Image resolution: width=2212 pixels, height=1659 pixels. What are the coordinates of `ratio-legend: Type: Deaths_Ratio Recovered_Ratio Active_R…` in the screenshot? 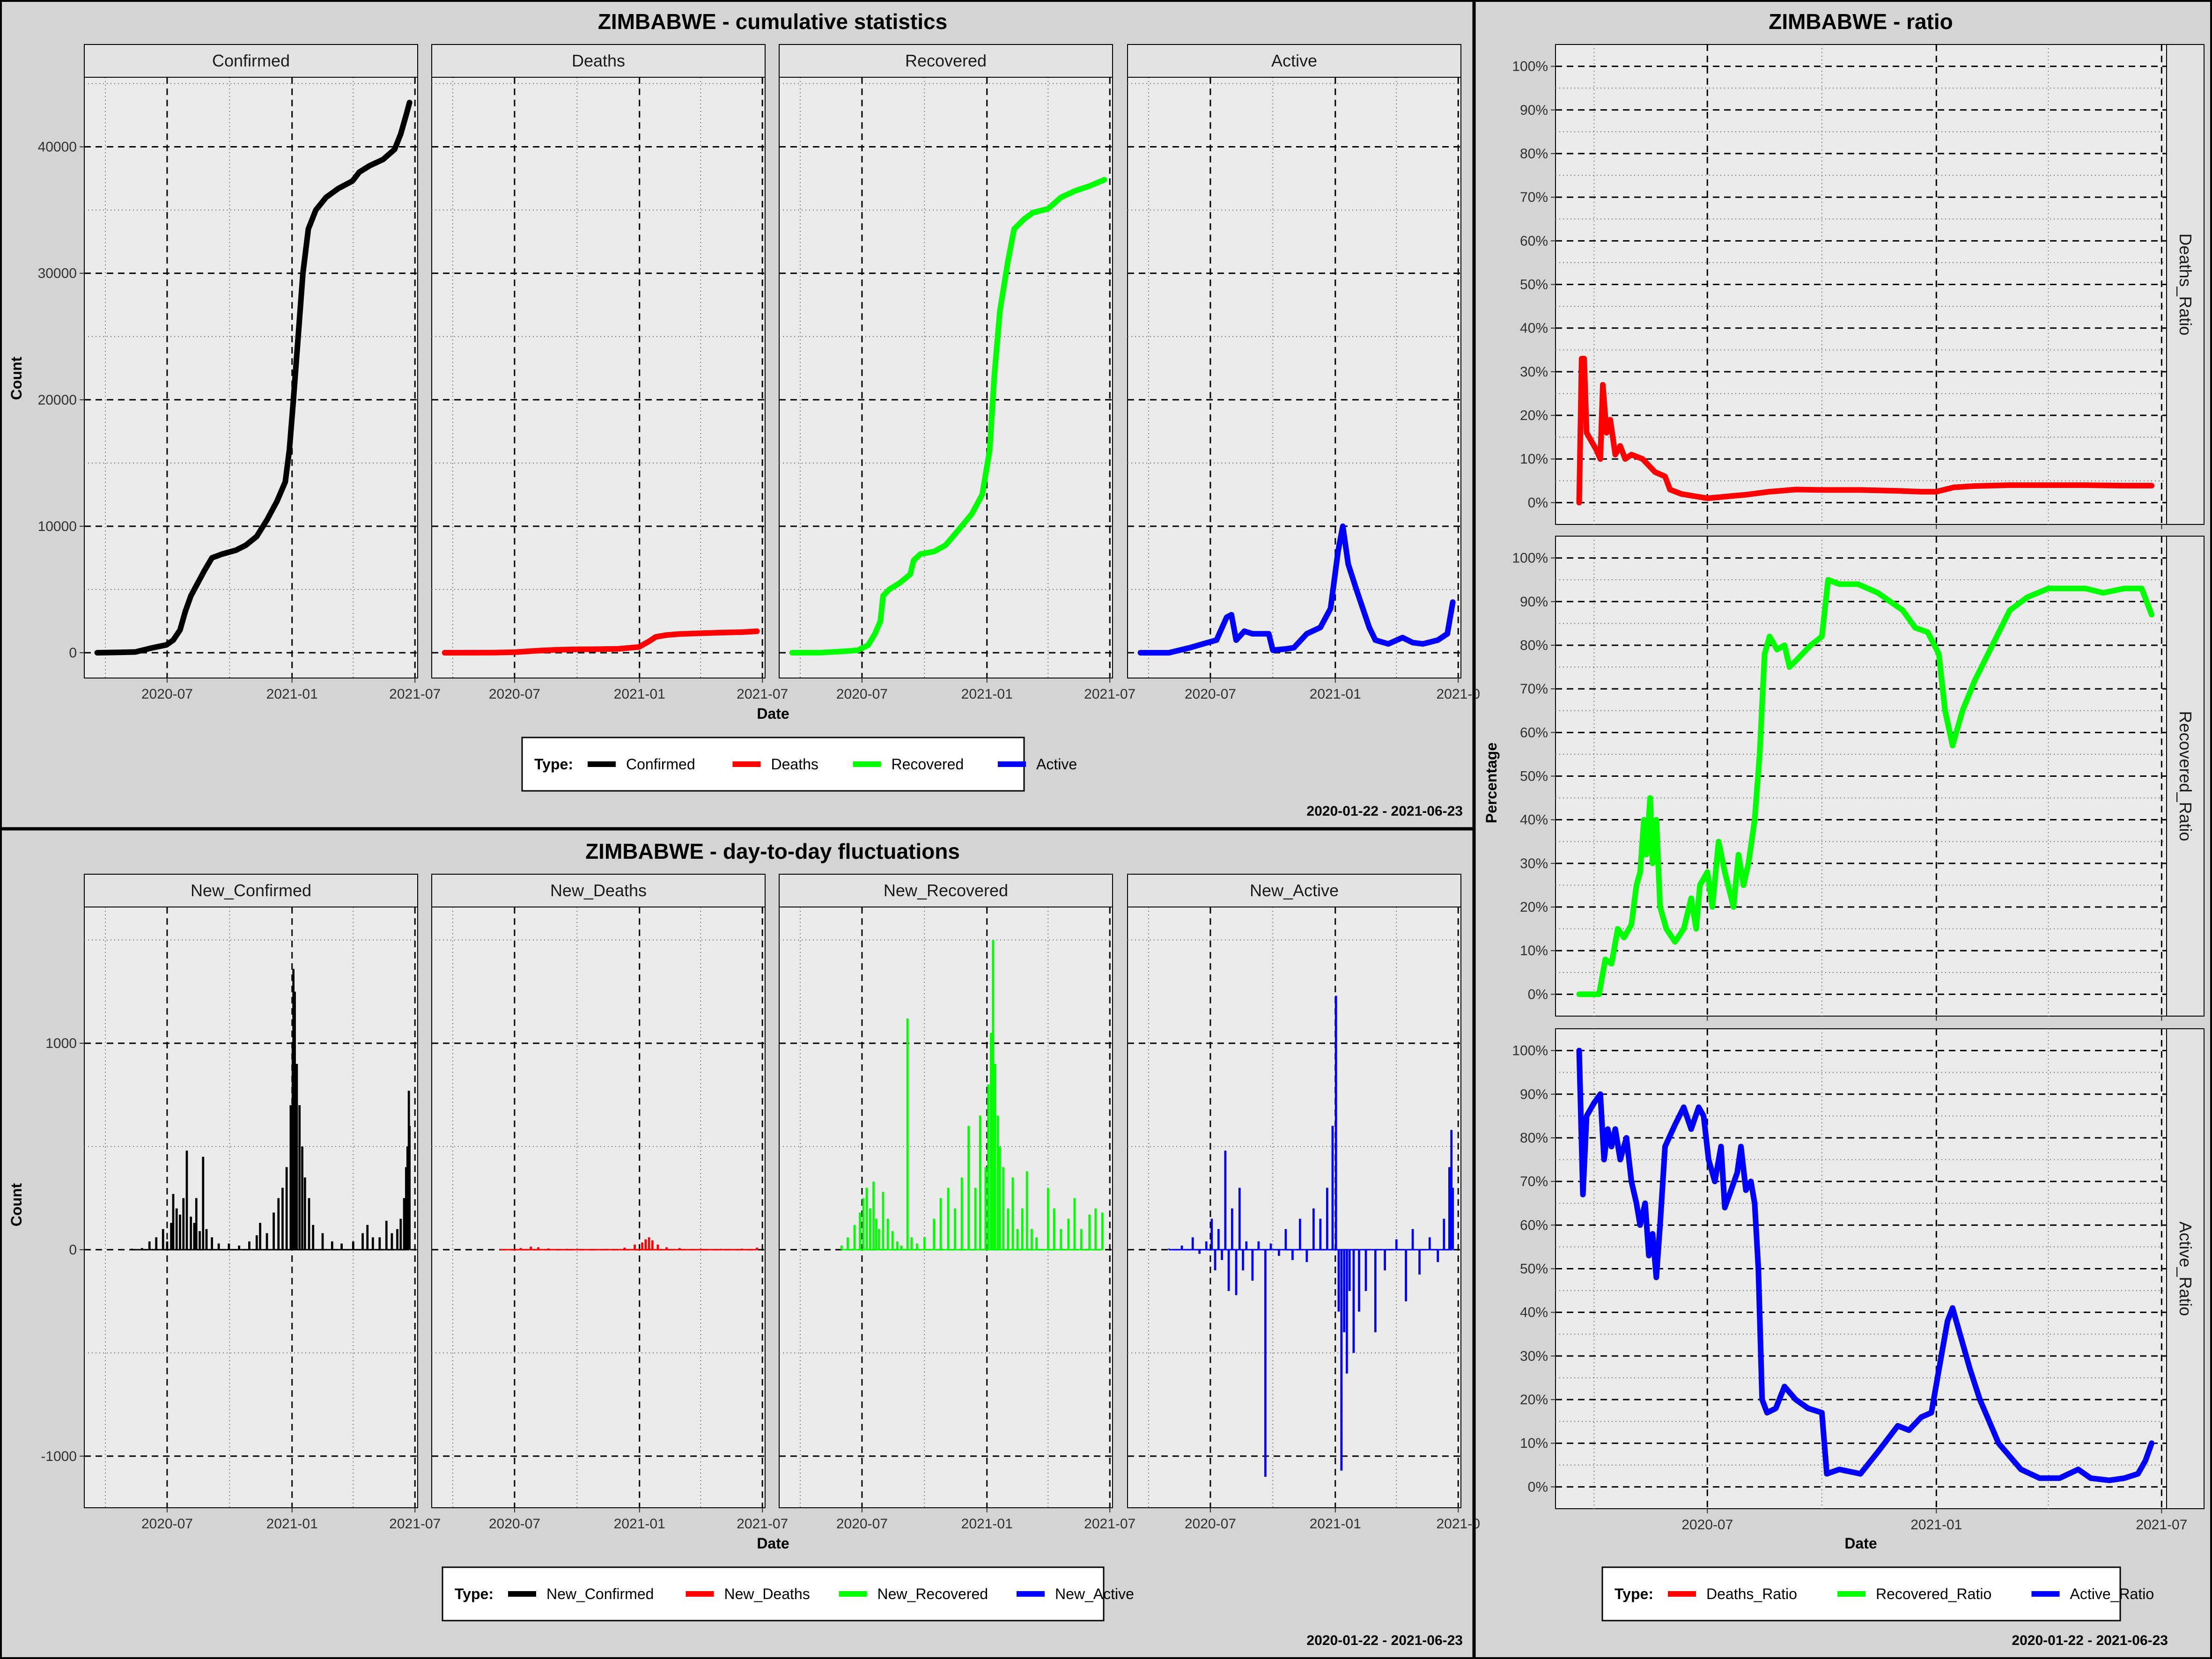 It's located at (1877, 1594).